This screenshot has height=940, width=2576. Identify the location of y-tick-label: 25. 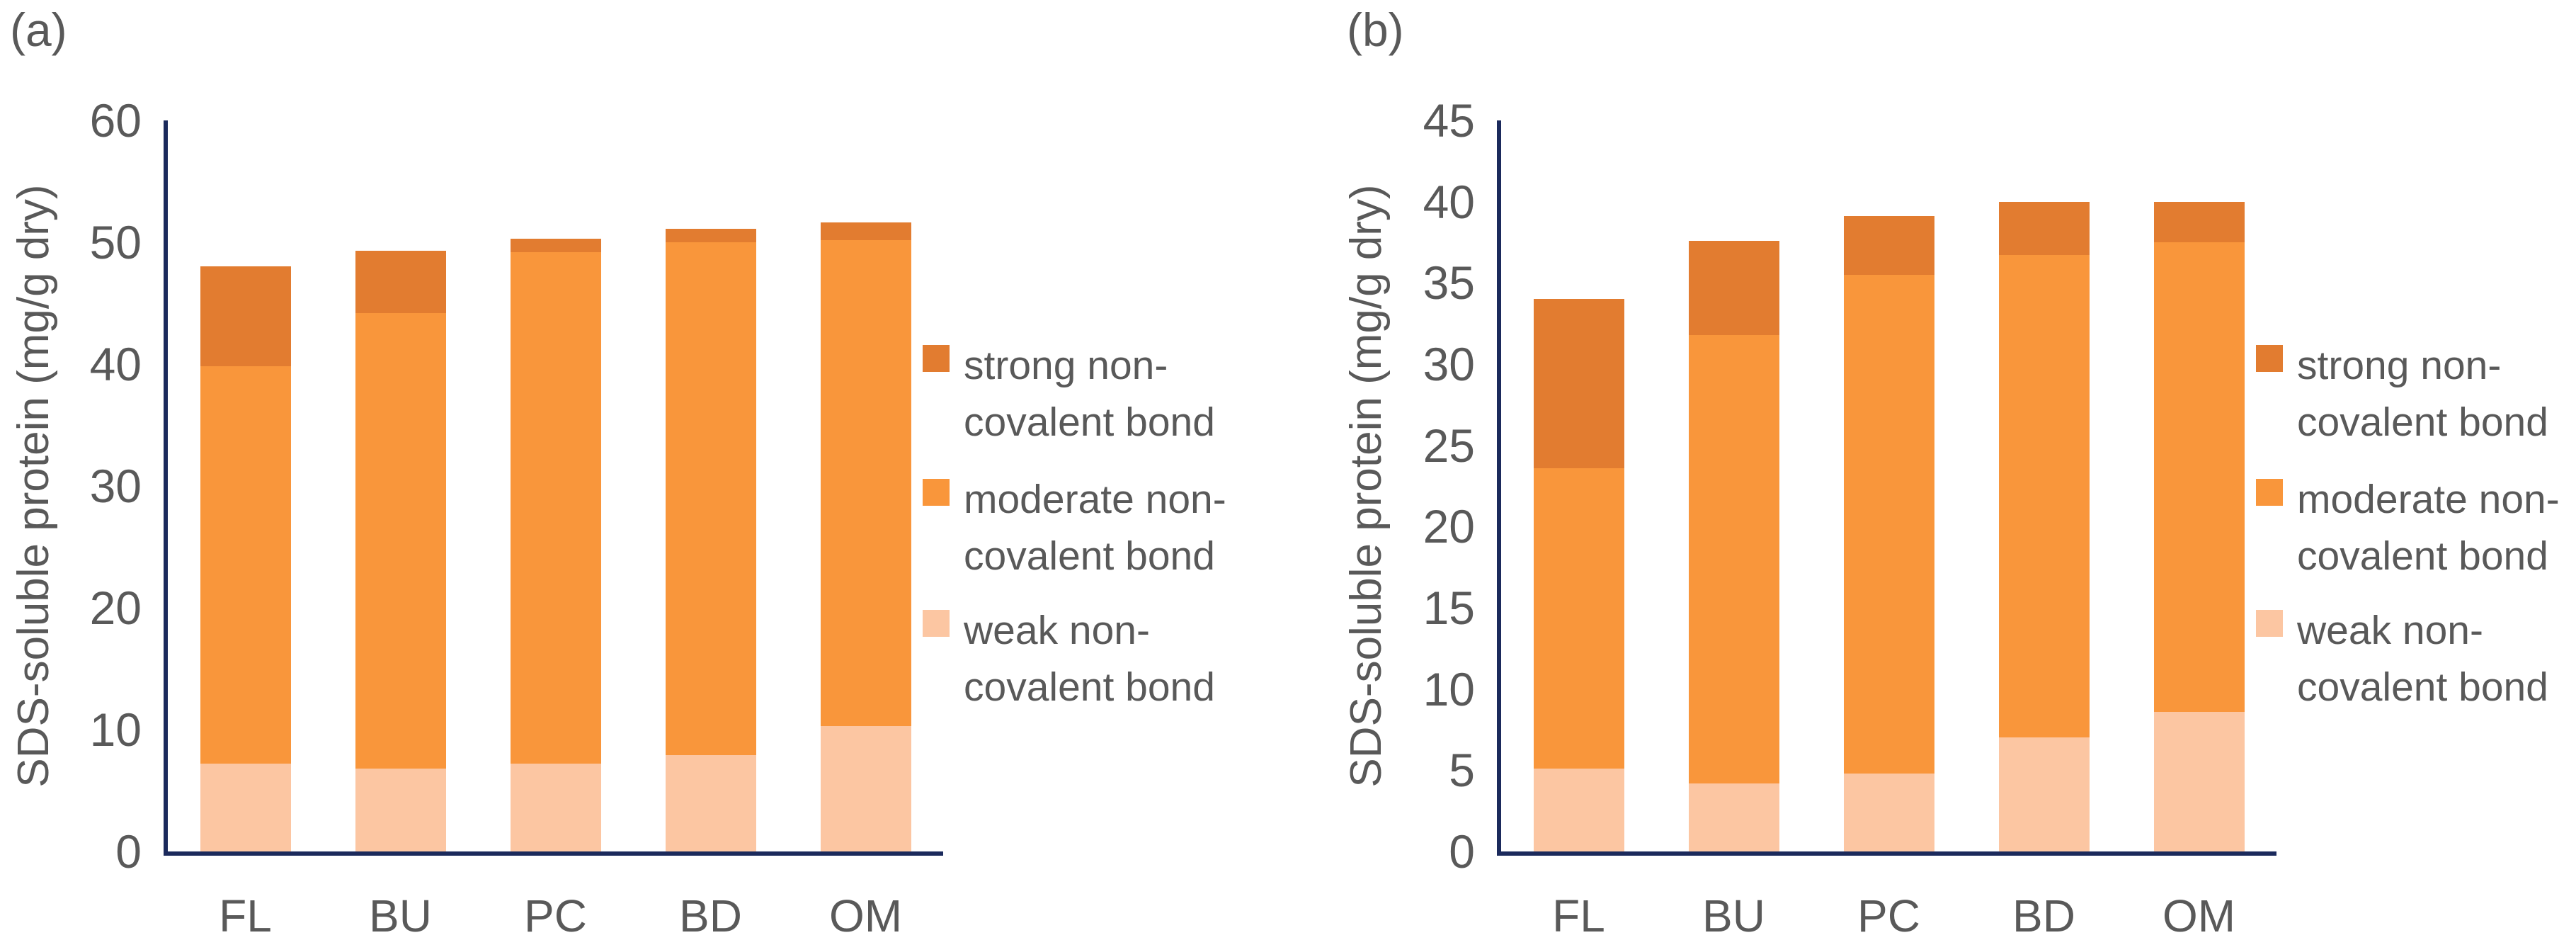
(1449, 445).